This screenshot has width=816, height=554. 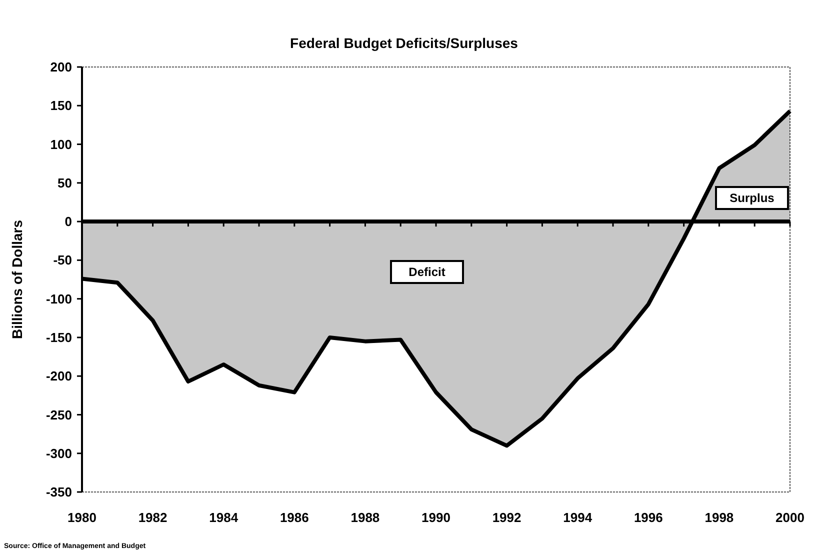 What do you see at coordinates (68, 222) in the screenshot?
I see `y-tick-label: 0` at bounding box center [68, 222].